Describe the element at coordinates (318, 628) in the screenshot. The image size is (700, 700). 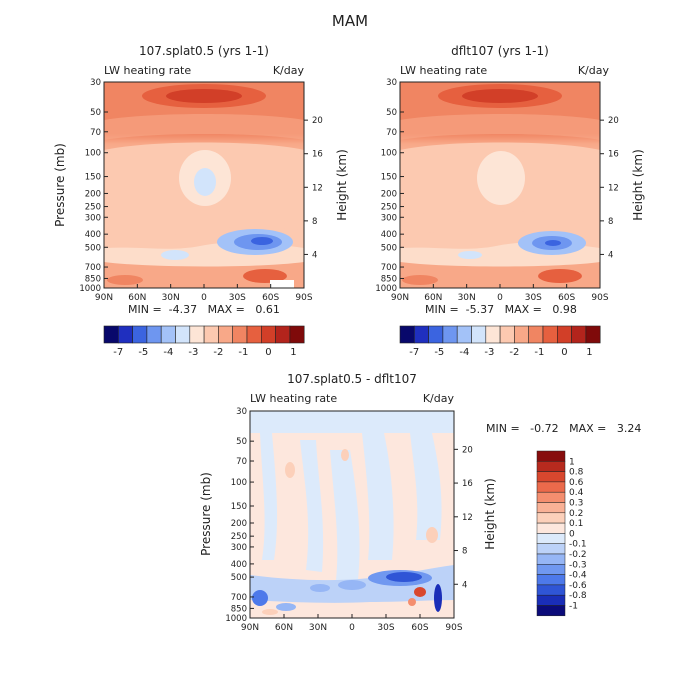
I see `x-tick-label: 30N` at that location.